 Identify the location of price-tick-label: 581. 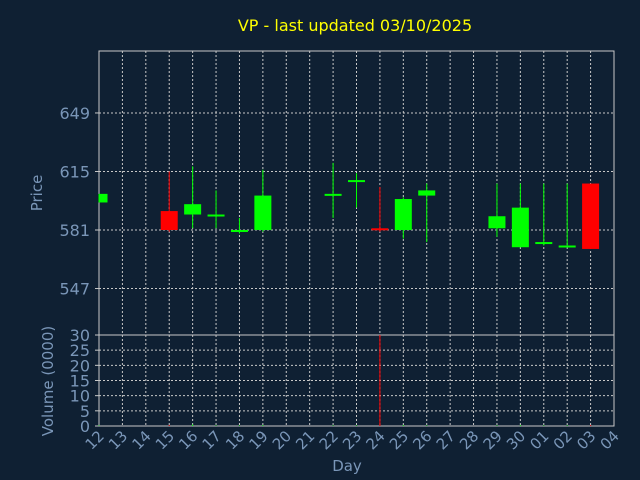
(74, 230).